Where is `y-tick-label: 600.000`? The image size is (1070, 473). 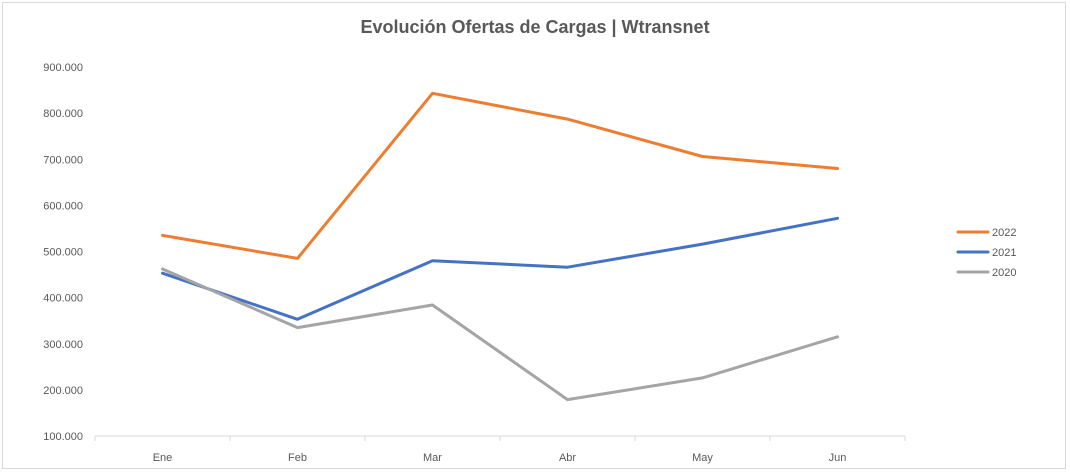
y-tick-label: 600.000 is located at coordinates (63, 206).